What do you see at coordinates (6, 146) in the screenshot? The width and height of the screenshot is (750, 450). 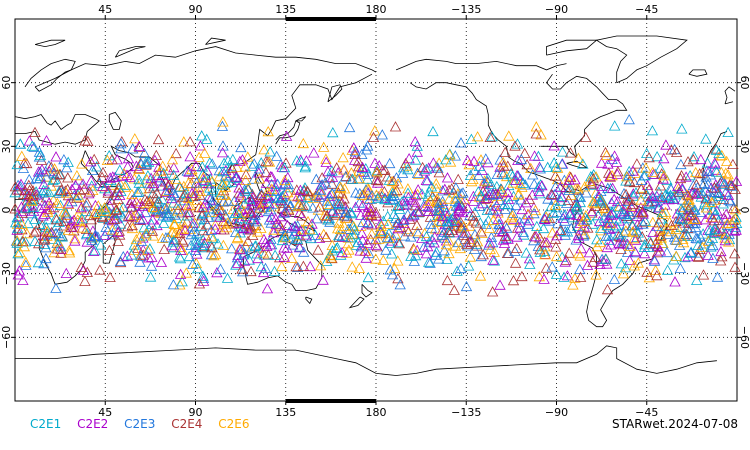 I see `lat-label-left: 30` at bounding box center [6, 146].